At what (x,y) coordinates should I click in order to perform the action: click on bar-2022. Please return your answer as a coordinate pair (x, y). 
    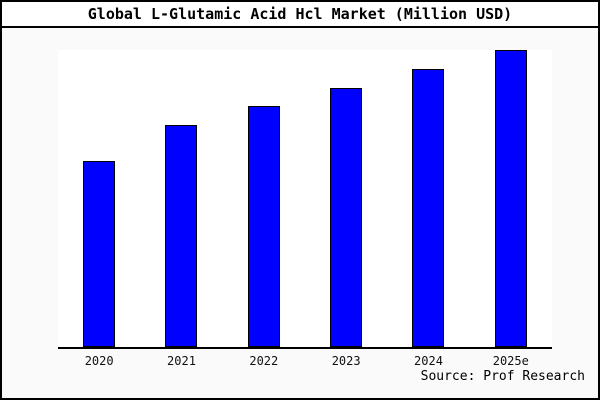
    Looking at the image, I should click on (263, 226).